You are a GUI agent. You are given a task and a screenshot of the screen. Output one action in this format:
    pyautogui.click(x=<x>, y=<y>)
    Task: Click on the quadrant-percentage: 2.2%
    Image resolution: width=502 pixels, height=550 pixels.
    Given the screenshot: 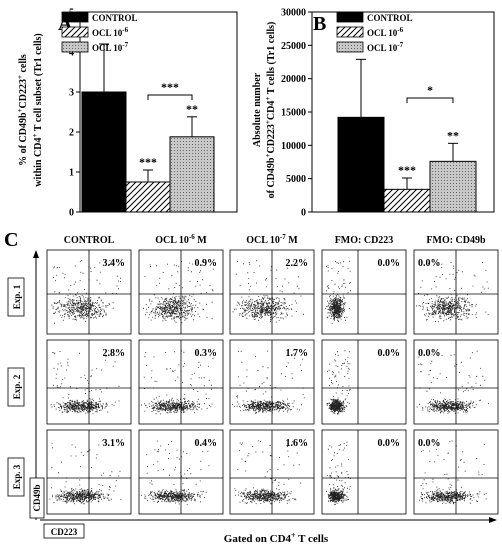 What is the action you would take?
    pyautogui.click(x=297, y=263)
    